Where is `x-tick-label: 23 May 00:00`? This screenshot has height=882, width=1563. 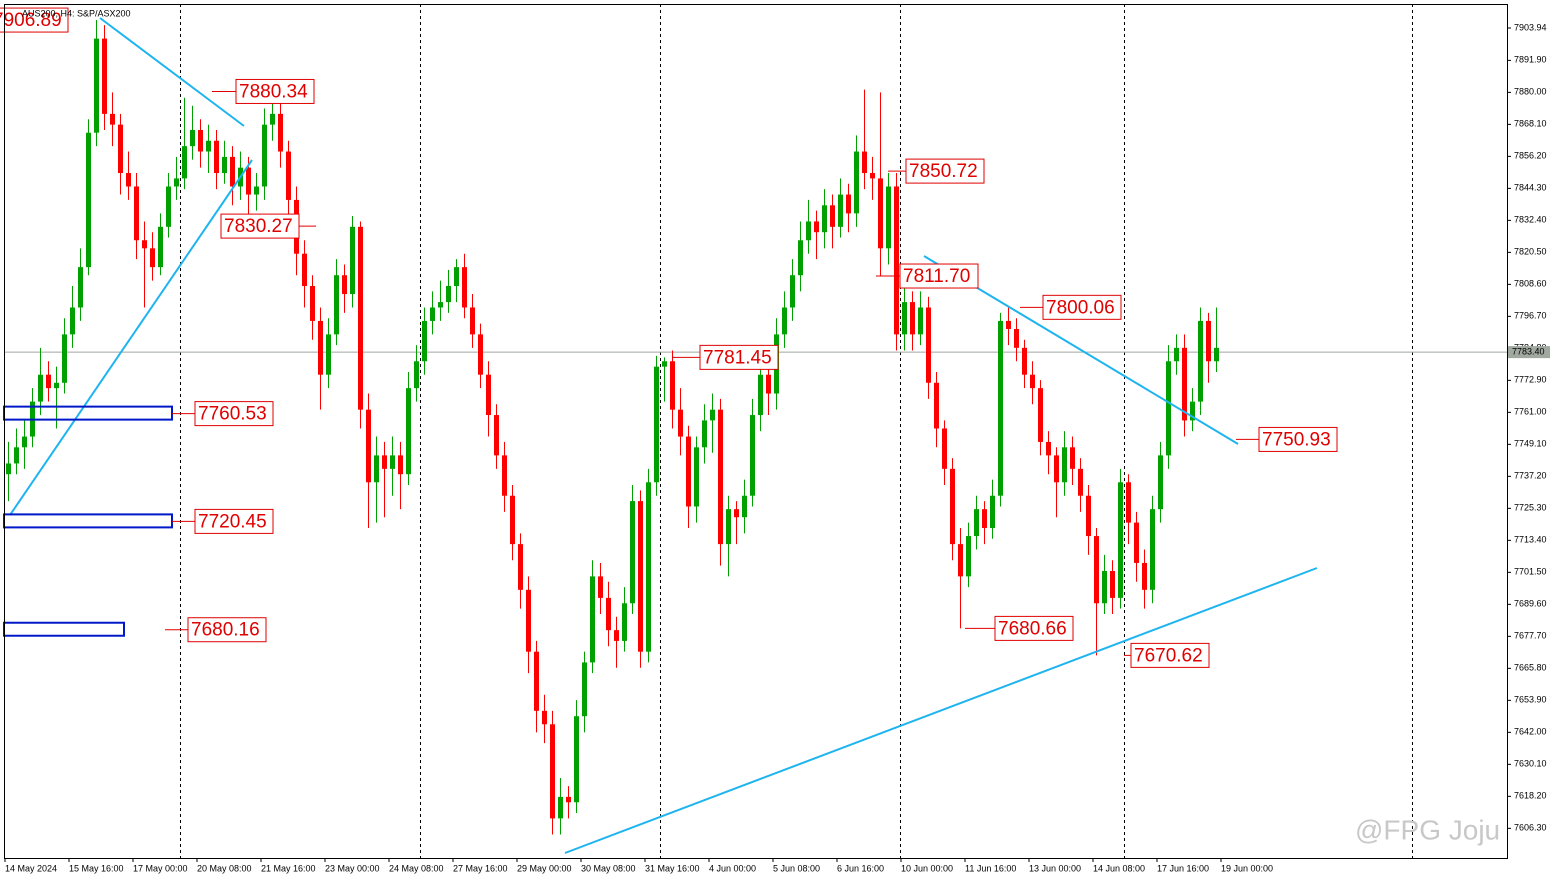
x-tick-label: 23 May 00:00 is located at coordinates (352, 868).